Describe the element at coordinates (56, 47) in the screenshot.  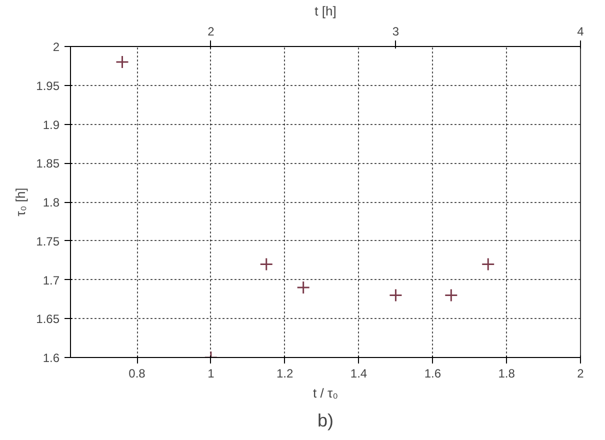
I see `y-tick-label: 2` at that location.